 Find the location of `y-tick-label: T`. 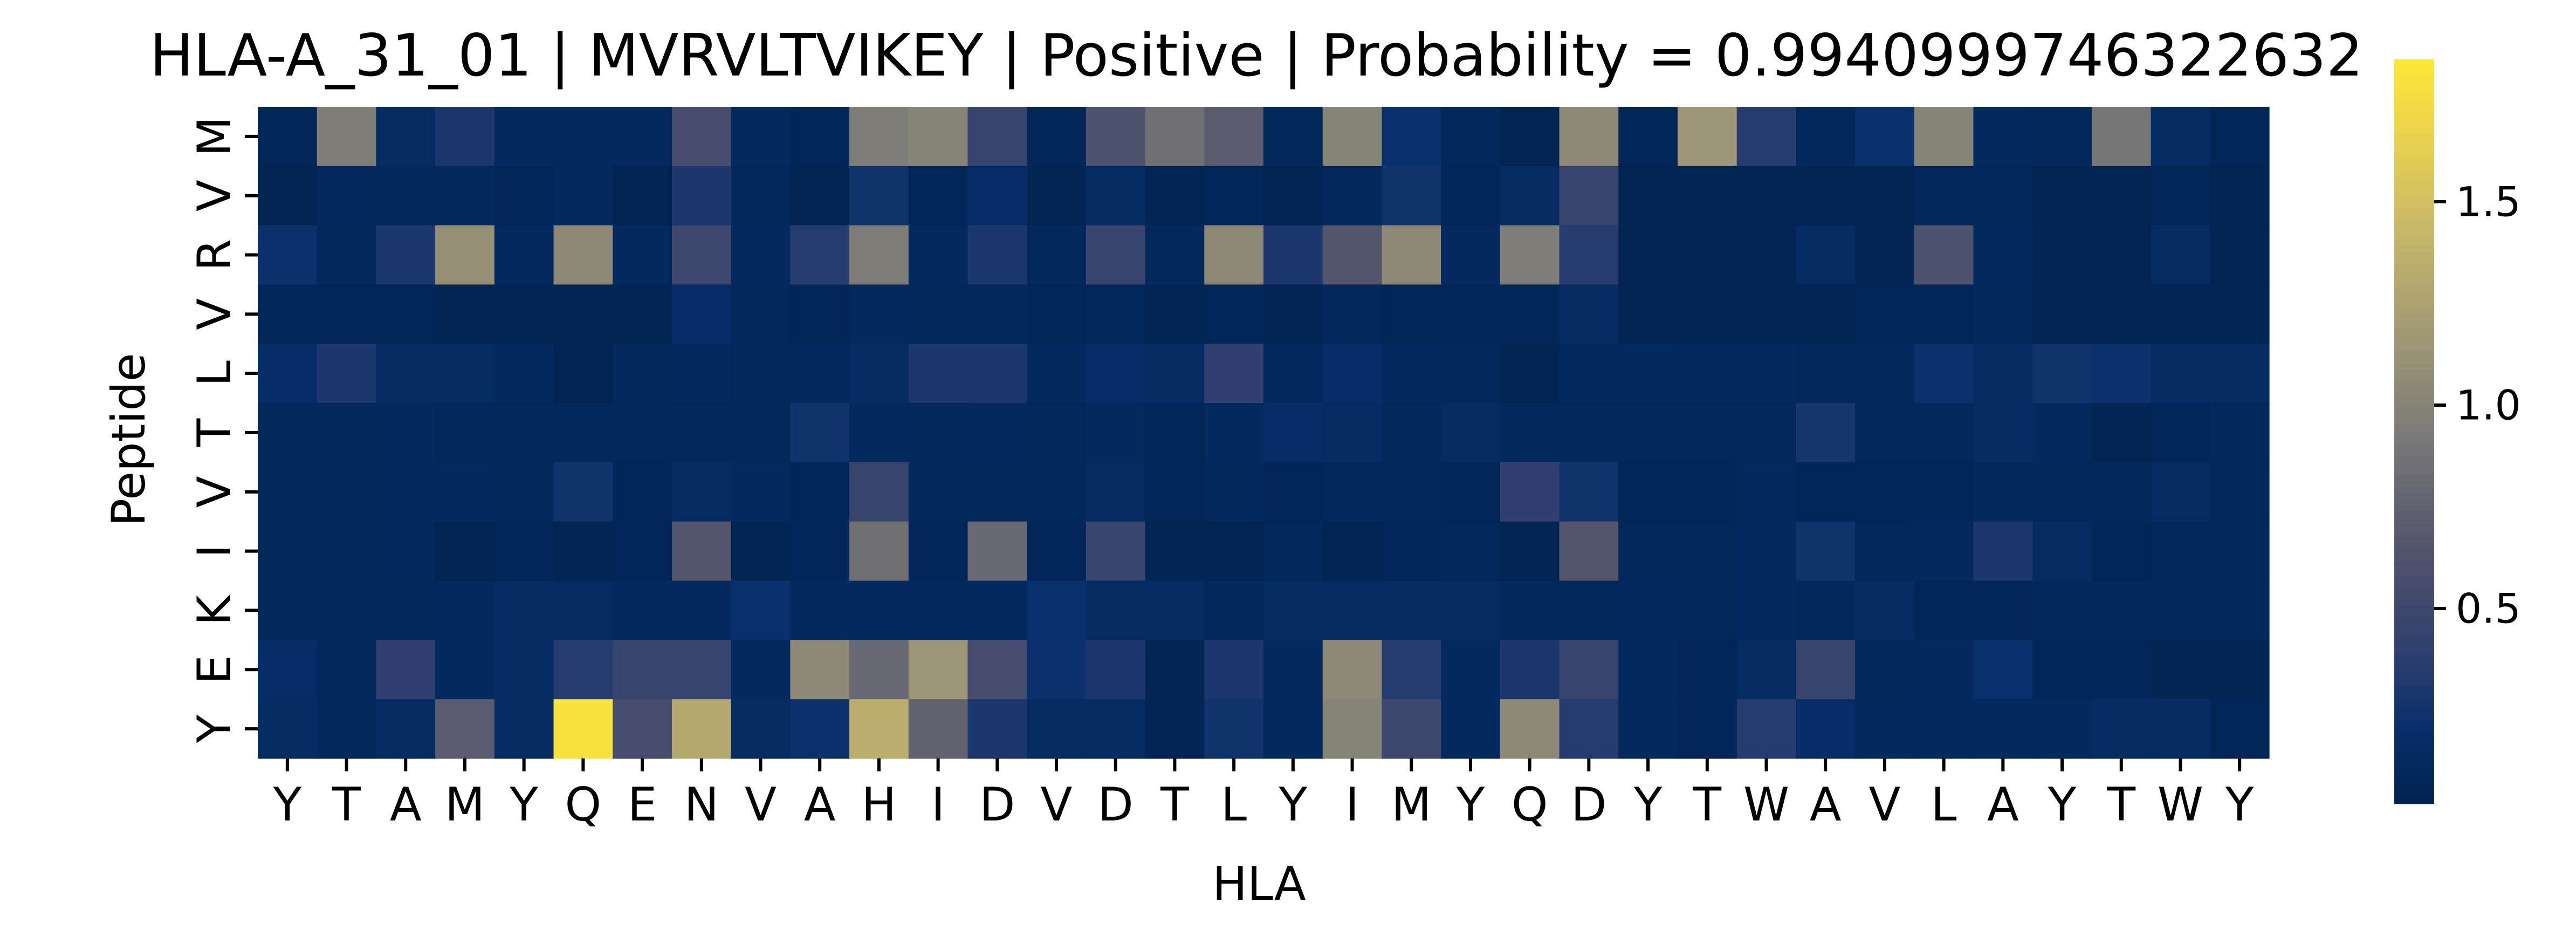

y-tick-label: T is located at coordinates (215, 433).